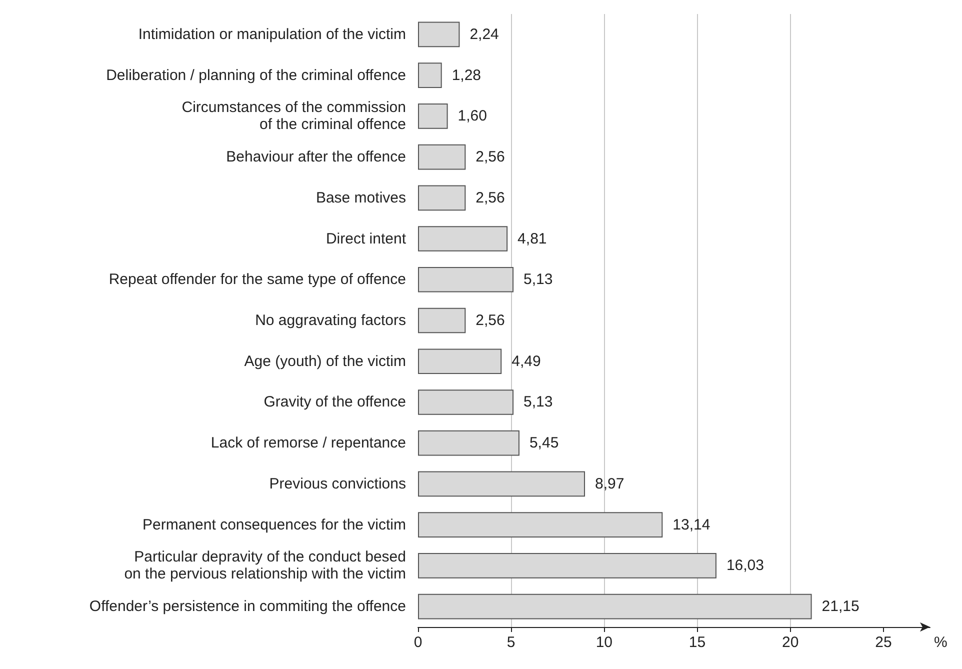  What do you see at coordinates (544, 443) in the screenshot?
I see `data-label: 5,45` at bounding box center [544, 443].